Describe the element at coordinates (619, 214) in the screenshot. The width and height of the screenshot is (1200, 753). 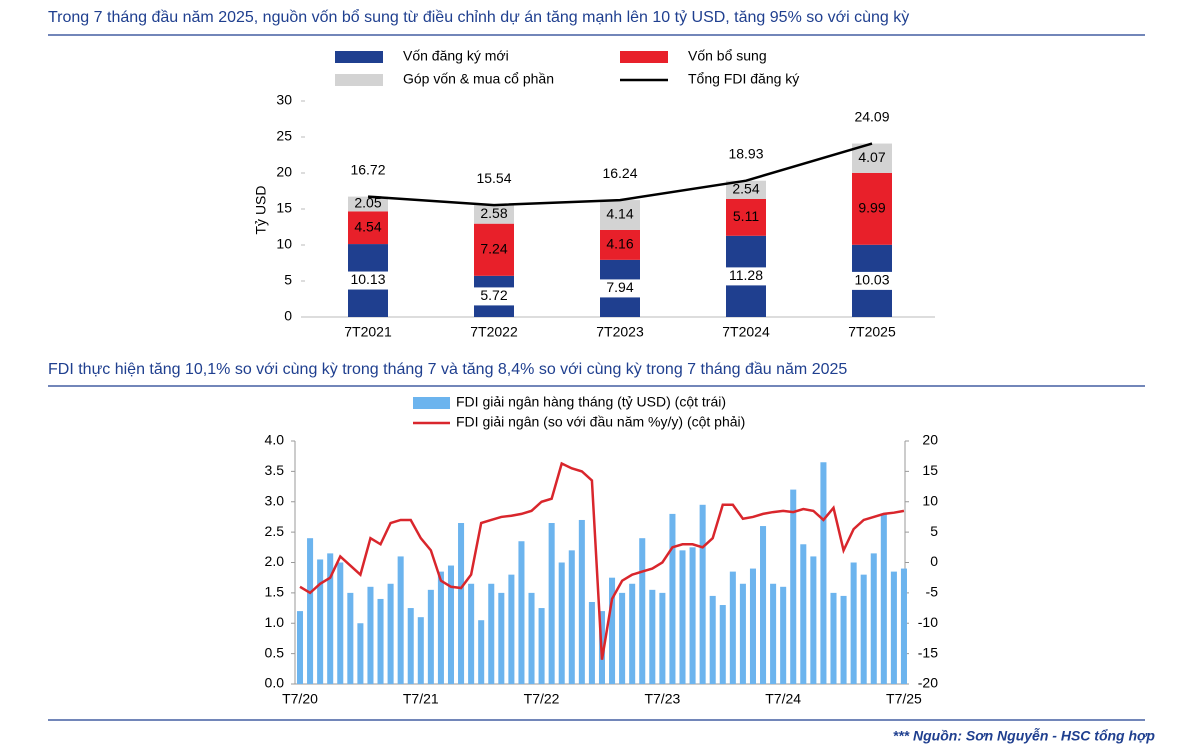
I see `value-label: 4.14` at that location.